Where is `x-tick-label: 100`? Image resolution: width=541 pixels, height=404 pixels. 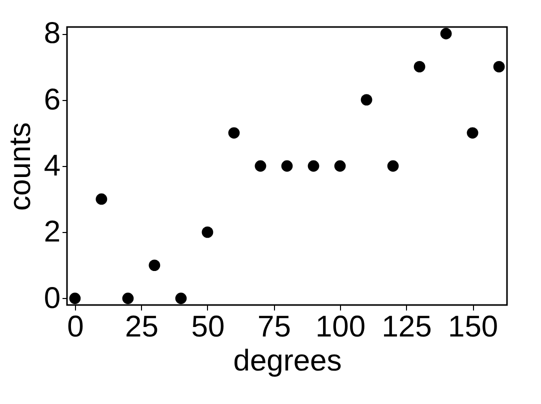
x-tick-label: 100 is located at coordinates (340, 327).